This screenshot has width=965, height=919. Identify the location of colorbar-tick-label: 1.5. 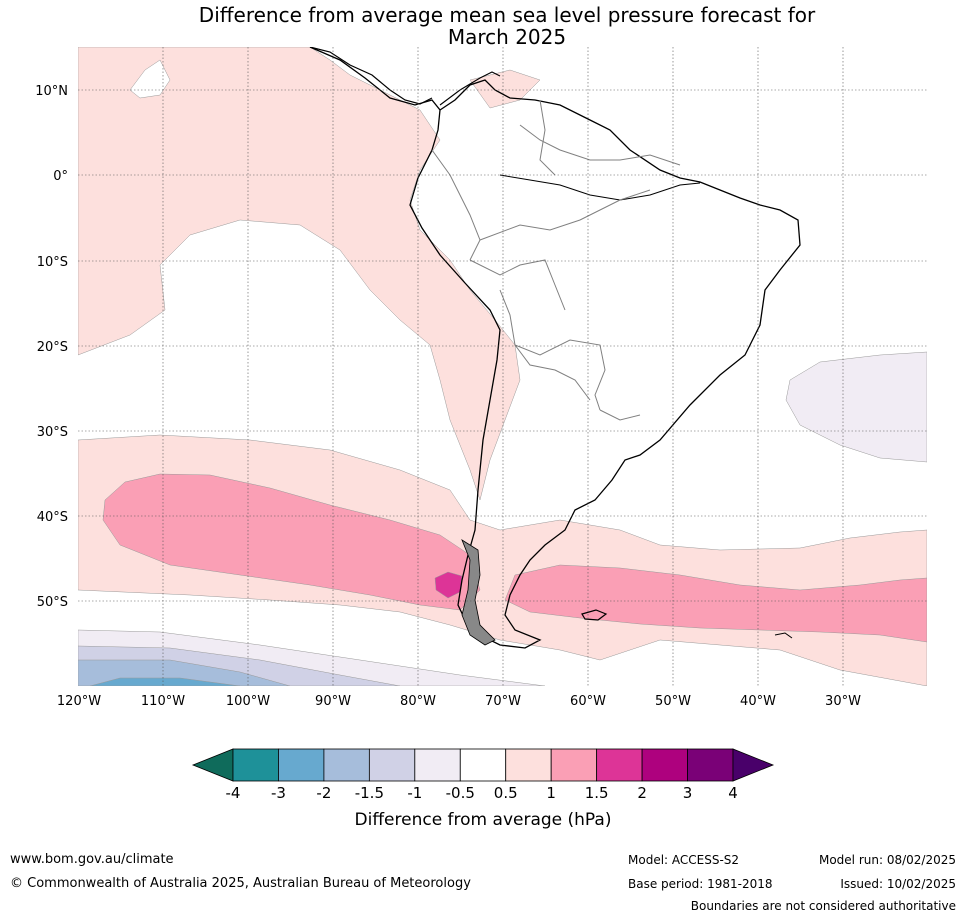
(597, 793).